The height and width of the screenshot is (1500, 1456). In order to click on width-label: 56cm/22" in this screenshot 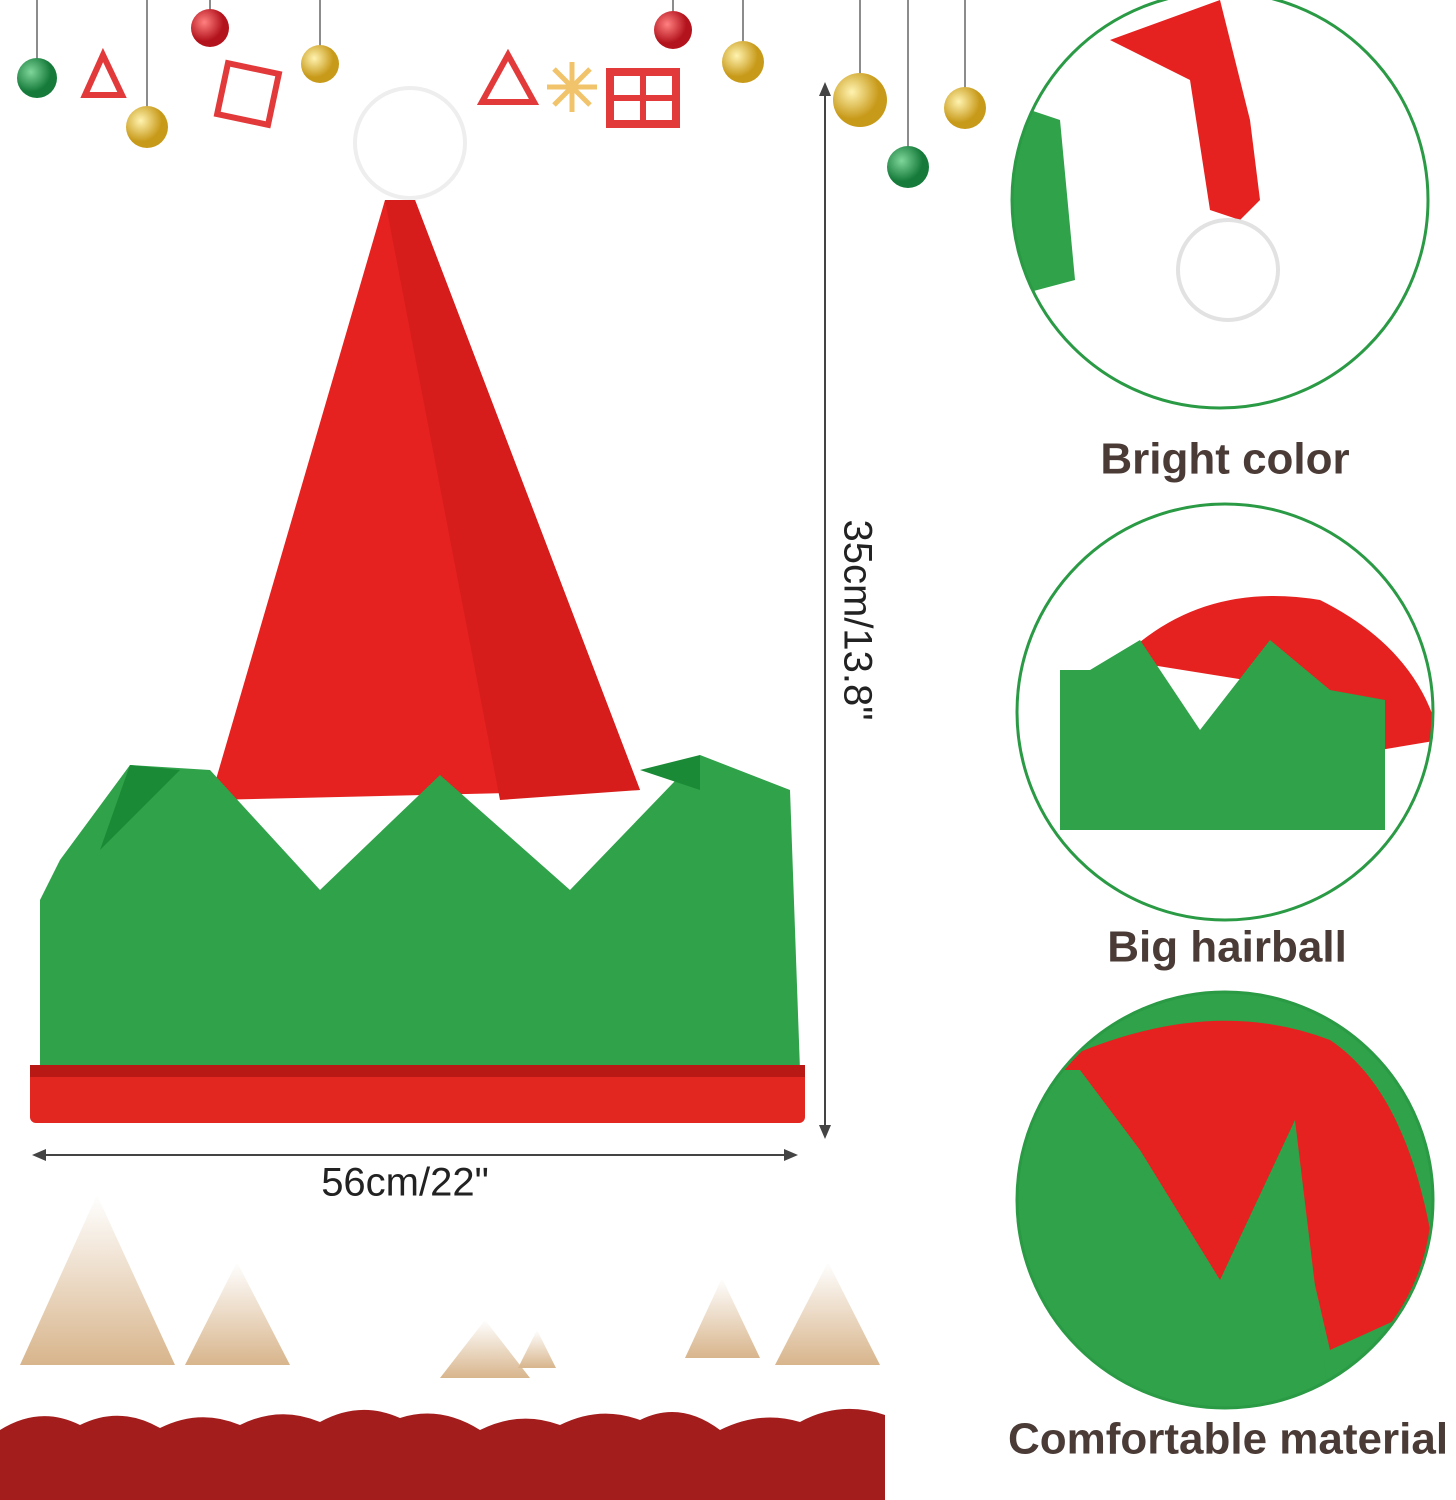, I will do `click(405, 1183)`.